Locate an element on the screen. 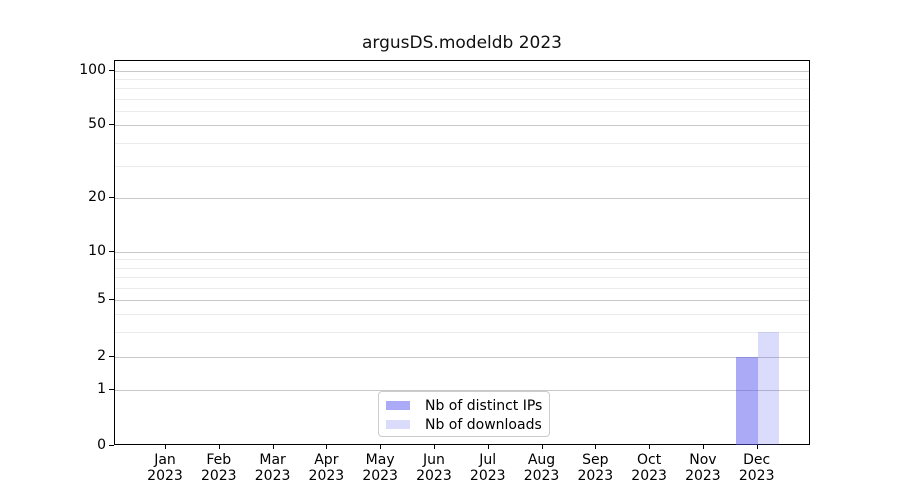 Image resolution: width=900 pixels, height=500 pixels. x-tick-label-may: May 2023 is located at coordinates (380, 468).